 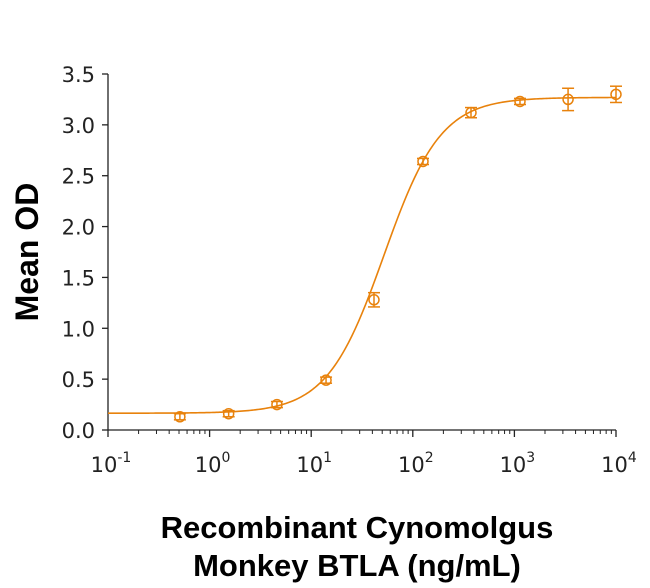 I want to click on x-axis: 10⁻¹ 10⁰ 10¹ 10² 10³ 10⁴, so click(x=364, y=453).